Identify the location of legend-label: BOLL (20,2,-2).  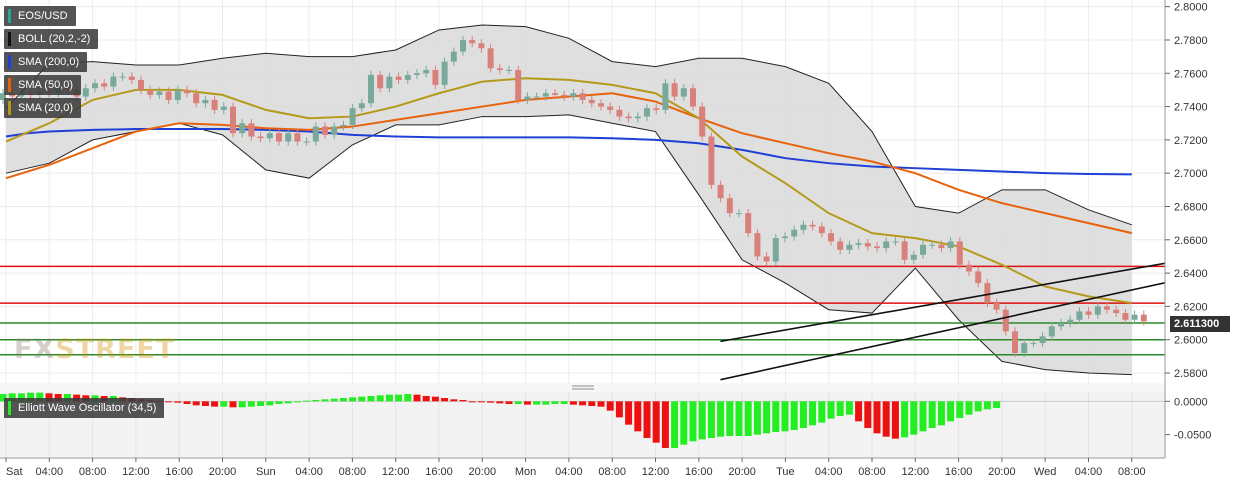
(54, 39).